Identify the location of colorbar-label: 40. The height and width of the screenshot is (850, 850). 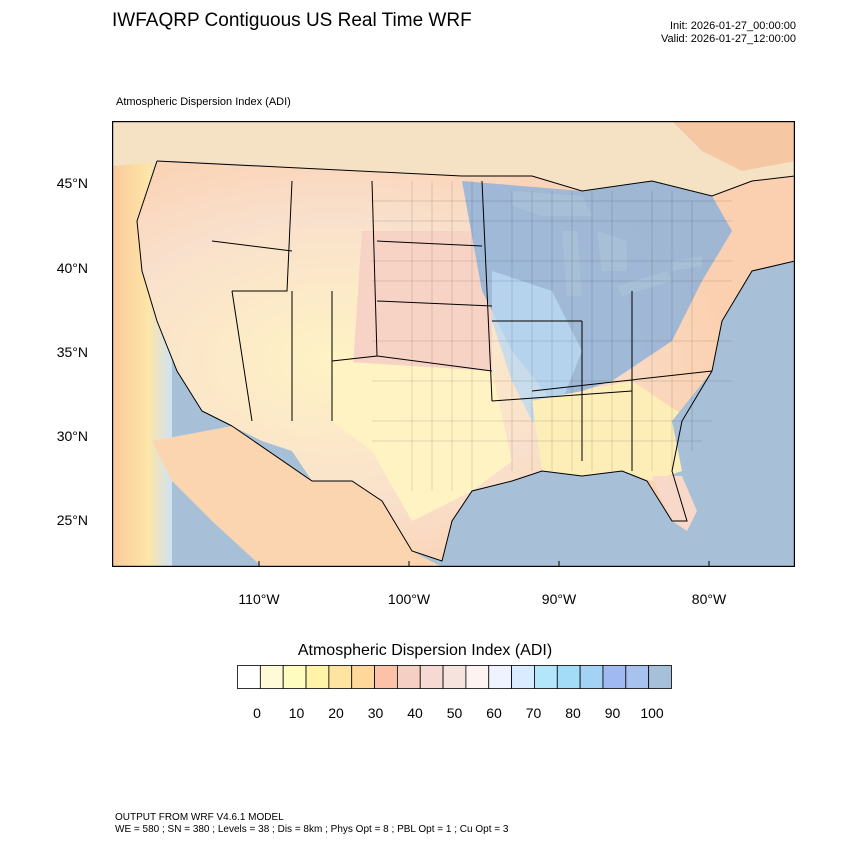
(415, 713).